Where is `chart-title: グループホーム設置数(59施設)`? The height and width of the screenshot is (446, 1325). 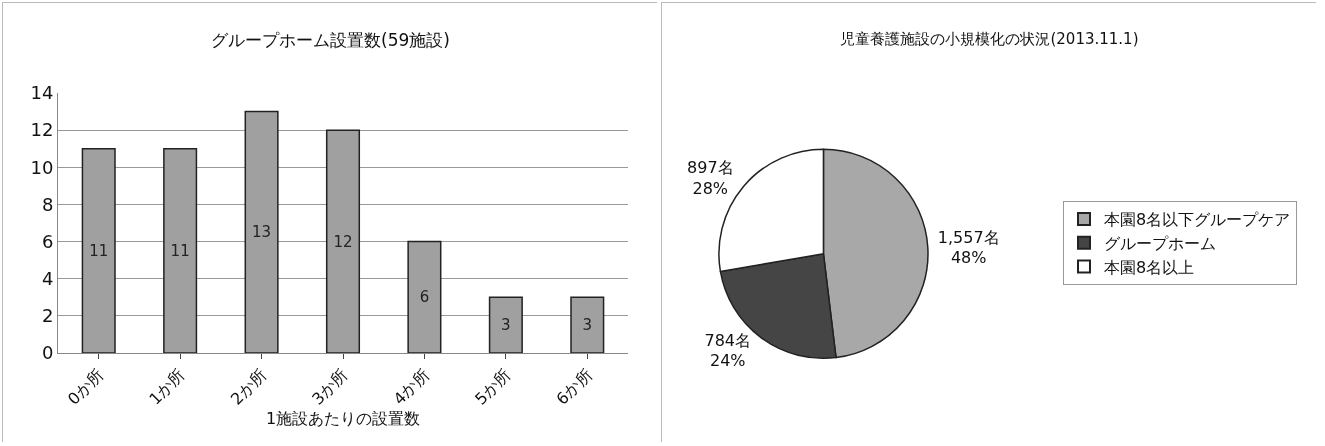
chart-title: グループホーム設置数(59施設) is located at coordinates (330, 39).